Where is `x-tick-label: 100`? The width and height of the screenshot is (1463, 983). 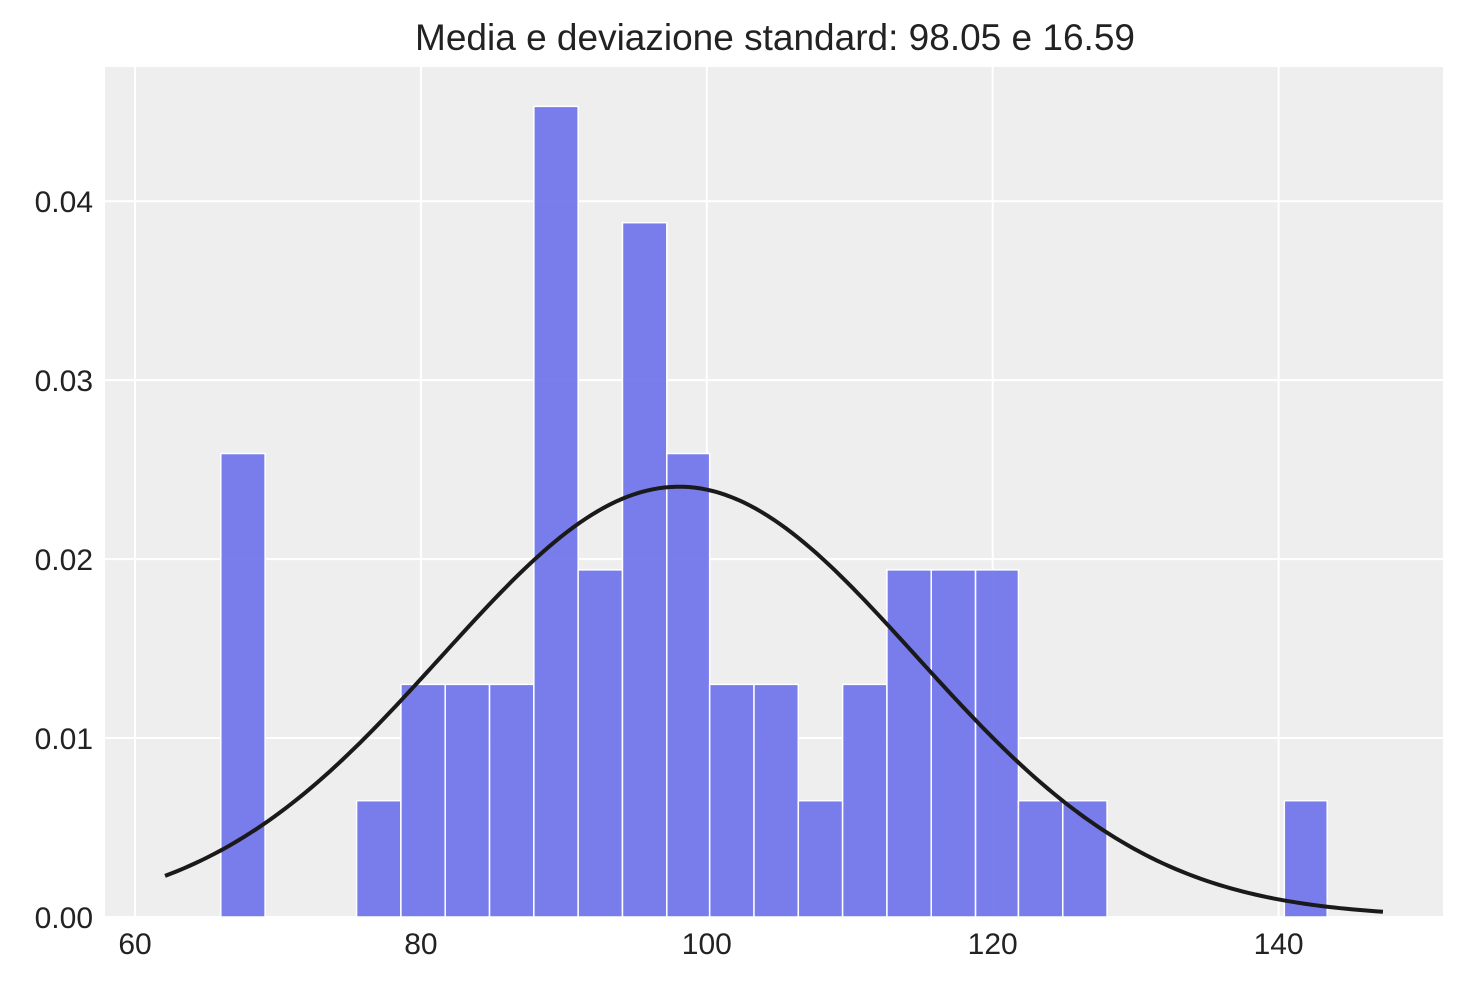
x-tick-label: 100 is located at coordinates (707, 944).